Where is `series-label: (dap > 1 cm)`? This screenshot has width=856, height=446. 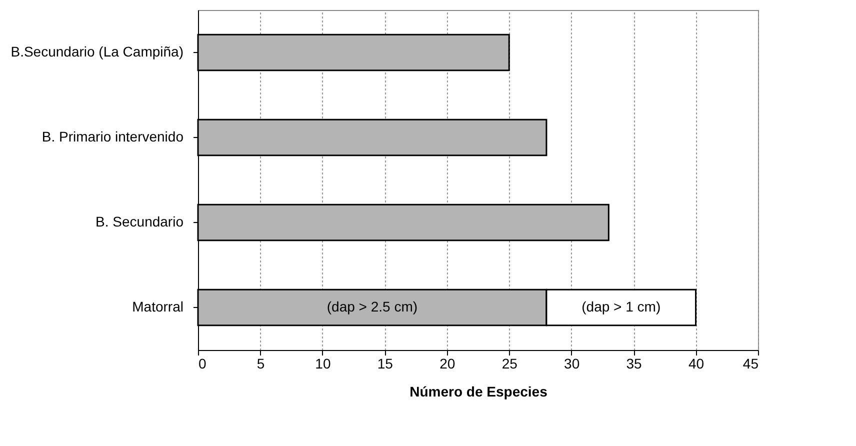 series-label: (dap > 1 cm) is located at coordinates (621, 306).